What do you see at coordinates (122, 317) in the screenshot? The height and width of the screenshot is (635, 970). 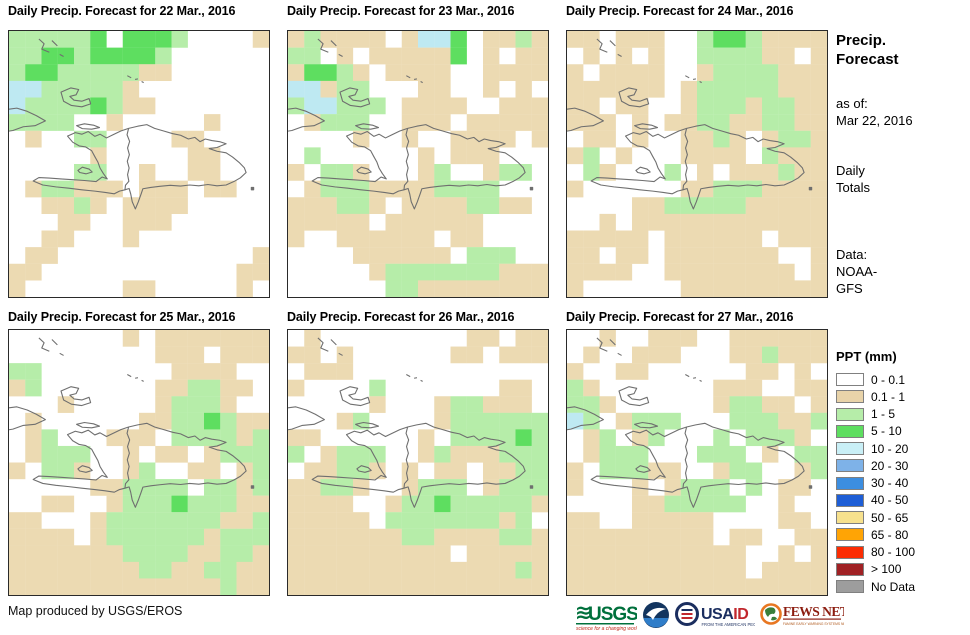 I see `panel-title-4: Daily Precip. Forecast for 25 Mar., 2016` at bounding box center [122, 317].